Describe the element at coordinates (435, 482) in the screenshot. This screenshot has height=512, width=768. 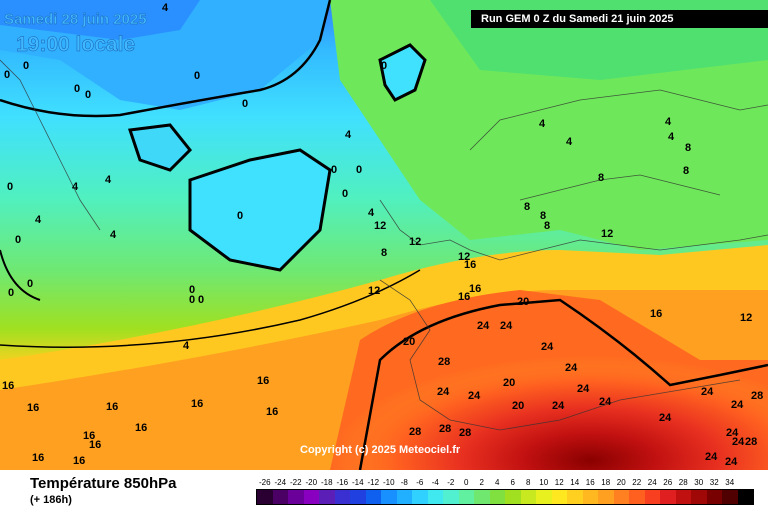
I see `color-scale-tick: -4` at that location.